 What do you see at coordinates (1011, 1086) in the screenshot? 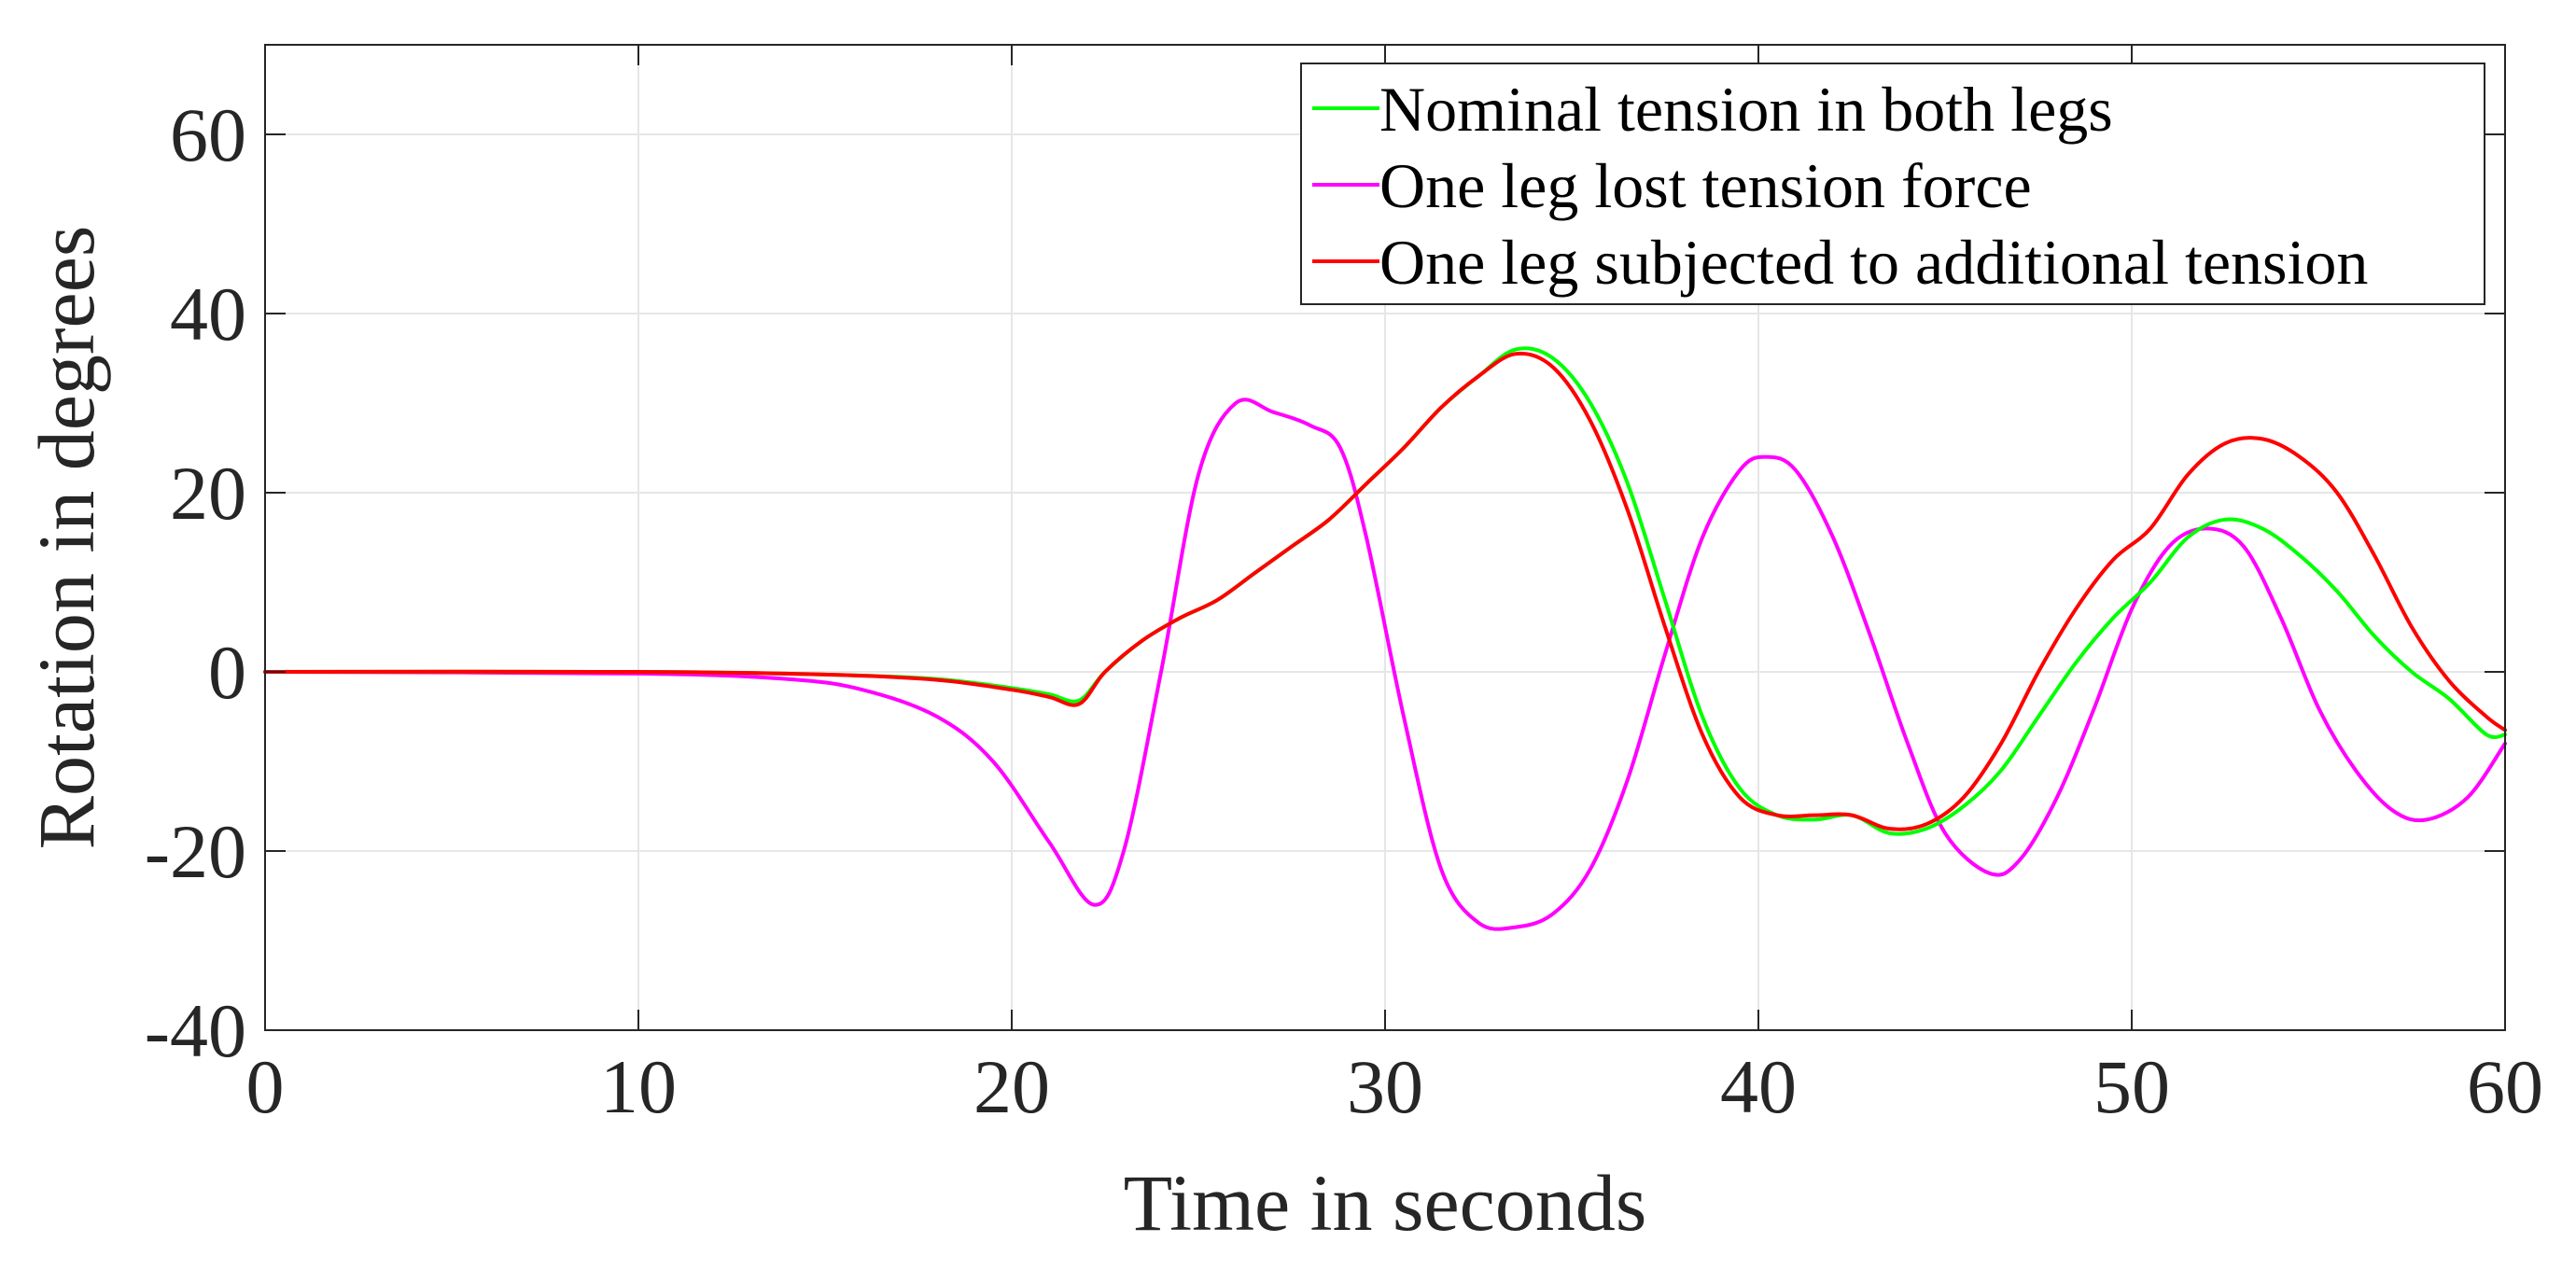
I see `x-tick-label: 20` at bounding box center [1011, 1086].